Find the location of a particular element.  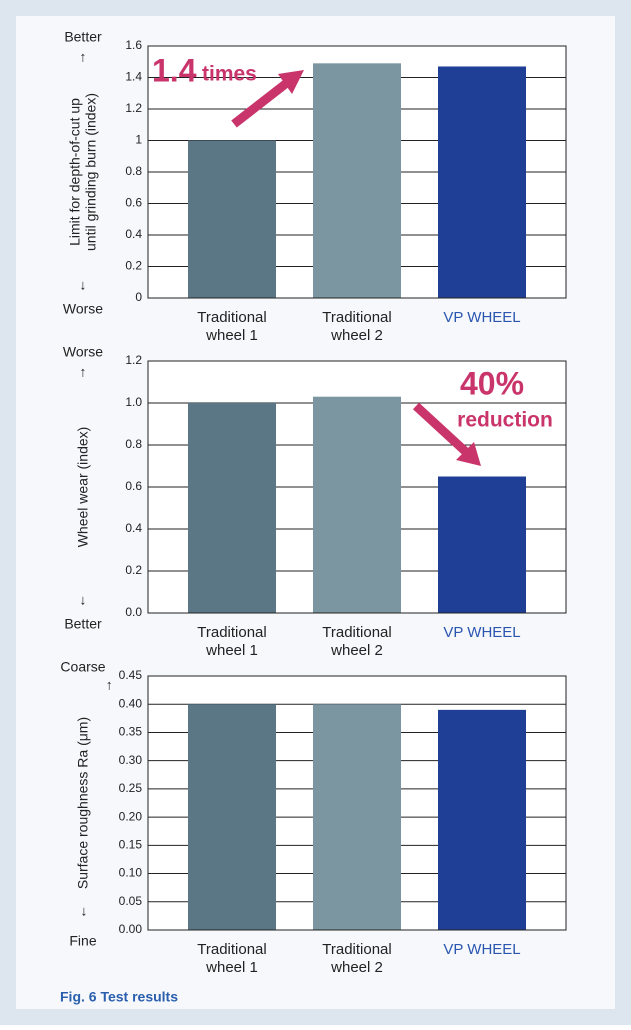

y-axis-label: Wheel wear (index) is located at coordinates (83, 487).